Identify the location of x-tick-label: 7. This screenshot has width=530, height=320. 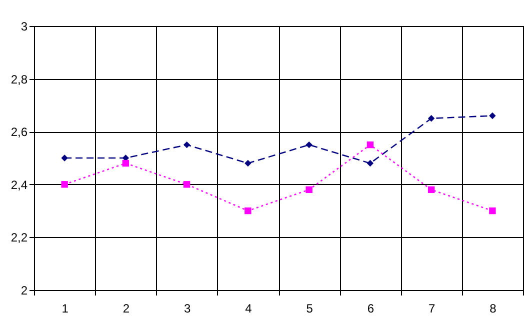
(432, 309).